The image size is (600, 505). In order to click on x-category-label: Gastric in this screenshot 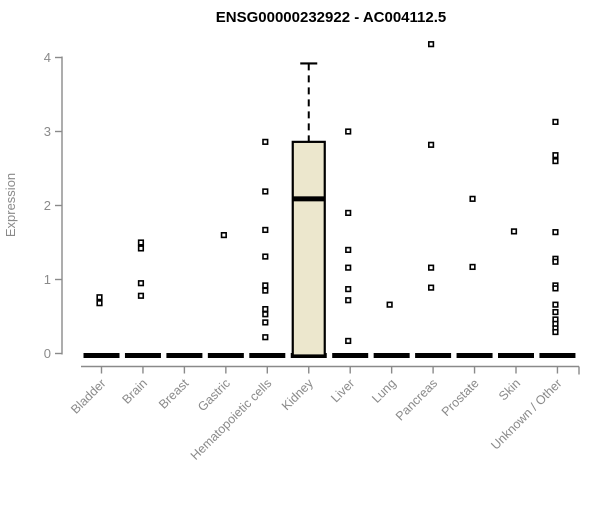, I will do `click(214, 395)`.